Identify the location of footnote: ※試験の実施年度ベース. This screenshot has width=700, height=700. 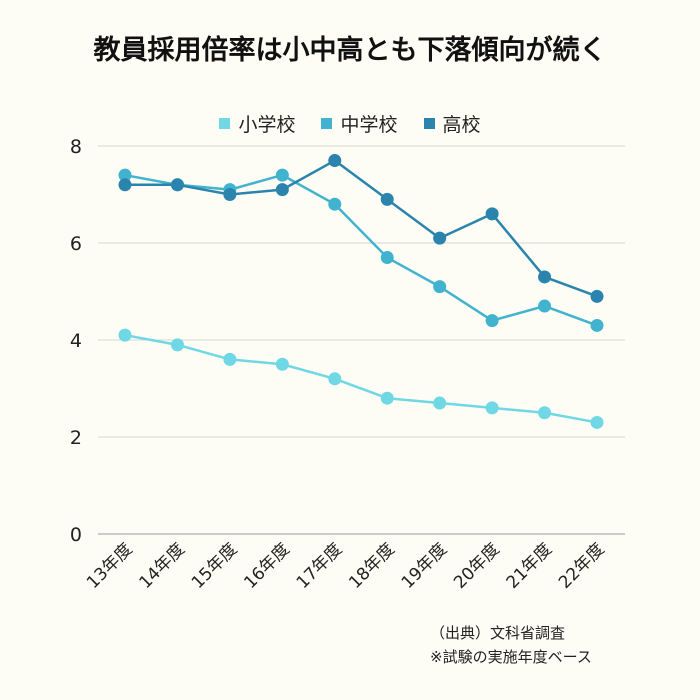
(511, 657).